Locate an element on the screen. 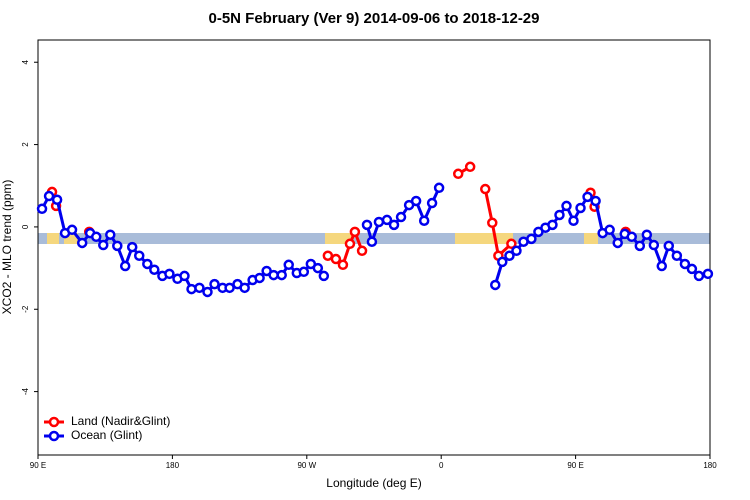  x-tick-label: 0 is located at coordinates (441, 465).